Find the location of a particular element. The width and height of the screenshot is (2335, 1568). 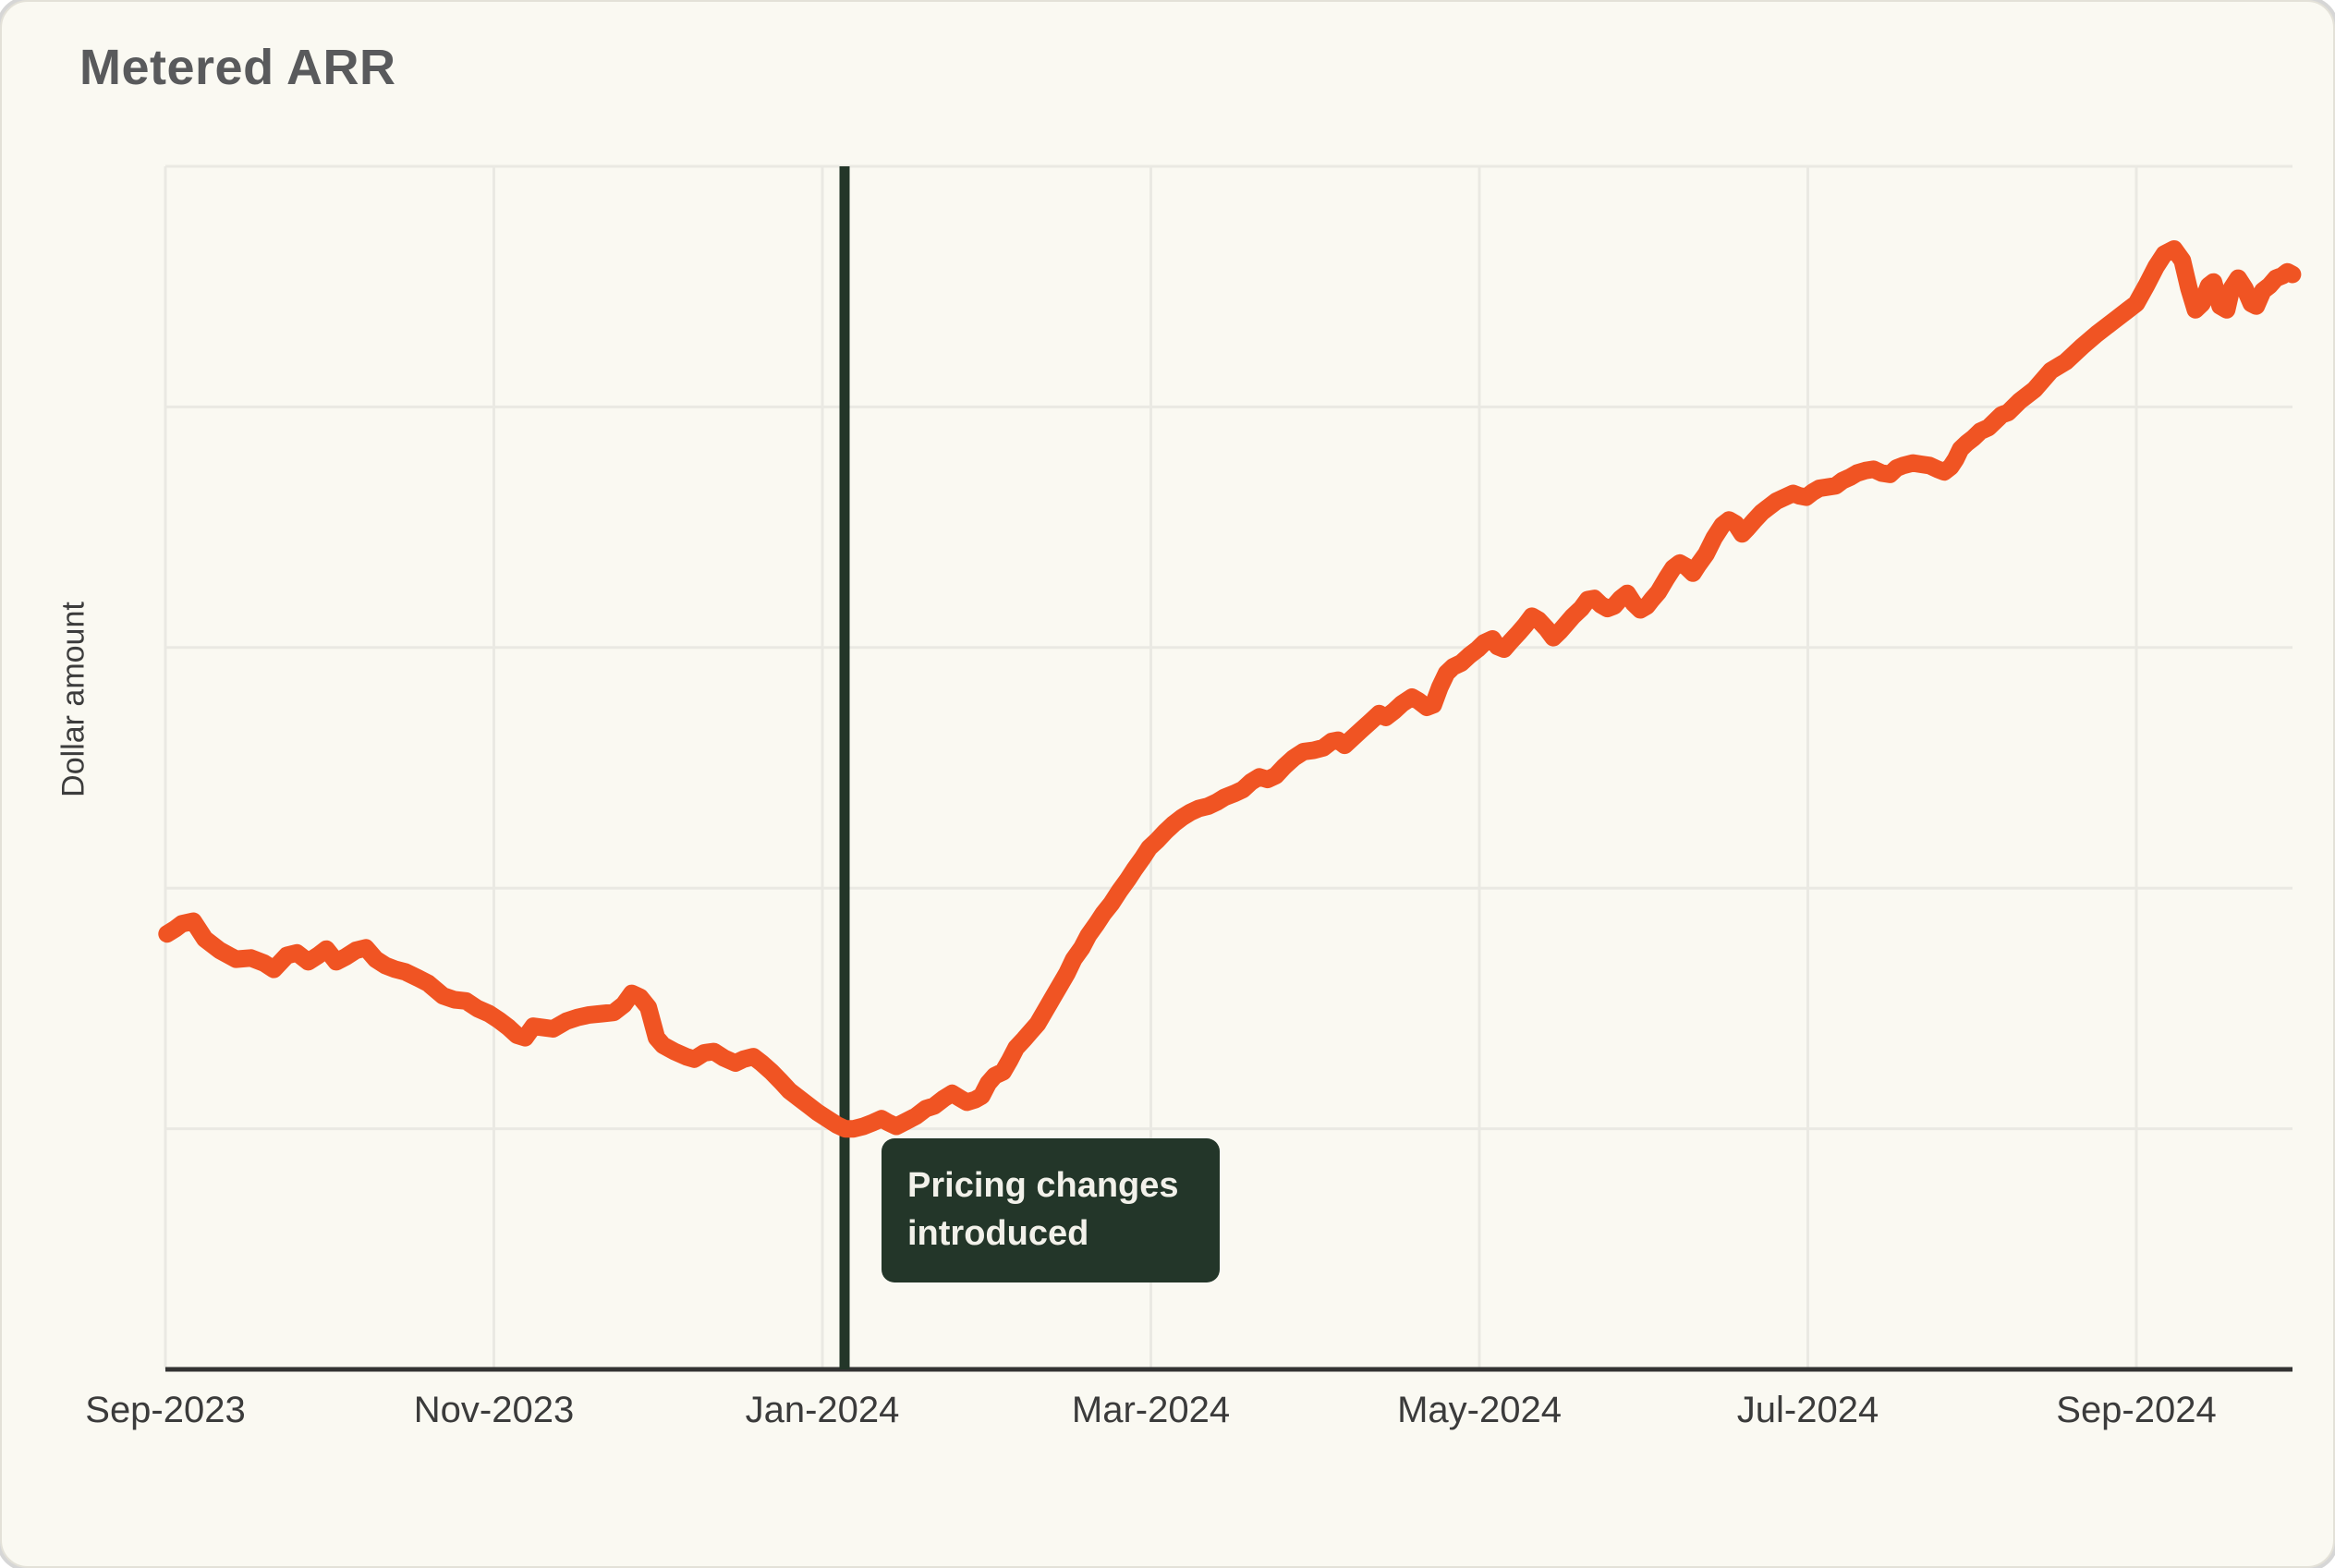

chart-title: Metered ARR is located at coordinates (237, 67).